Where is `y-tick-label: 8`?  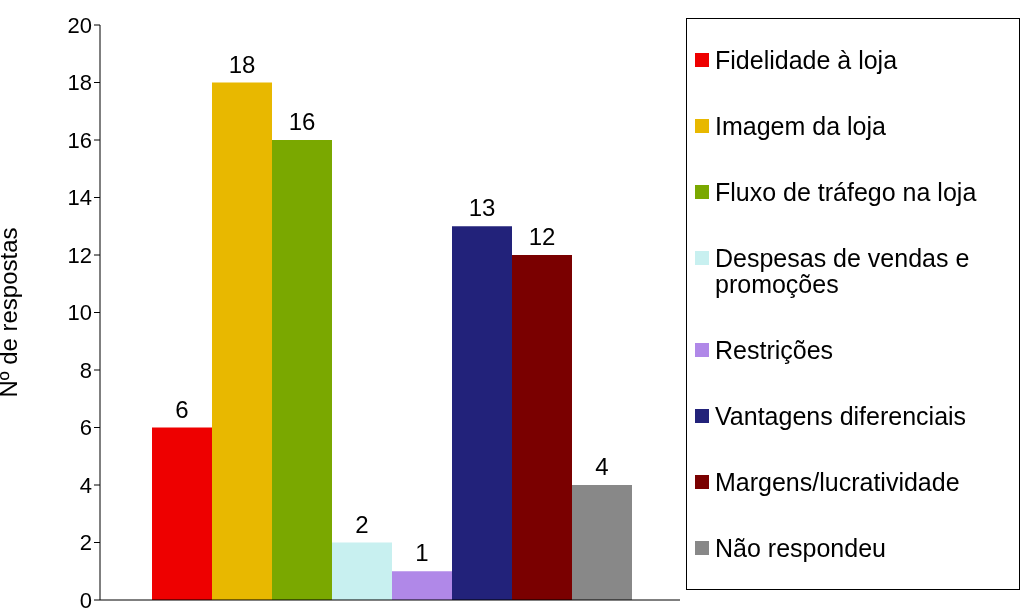
y-tick-label: 8 is located at coordinates (85, 370).